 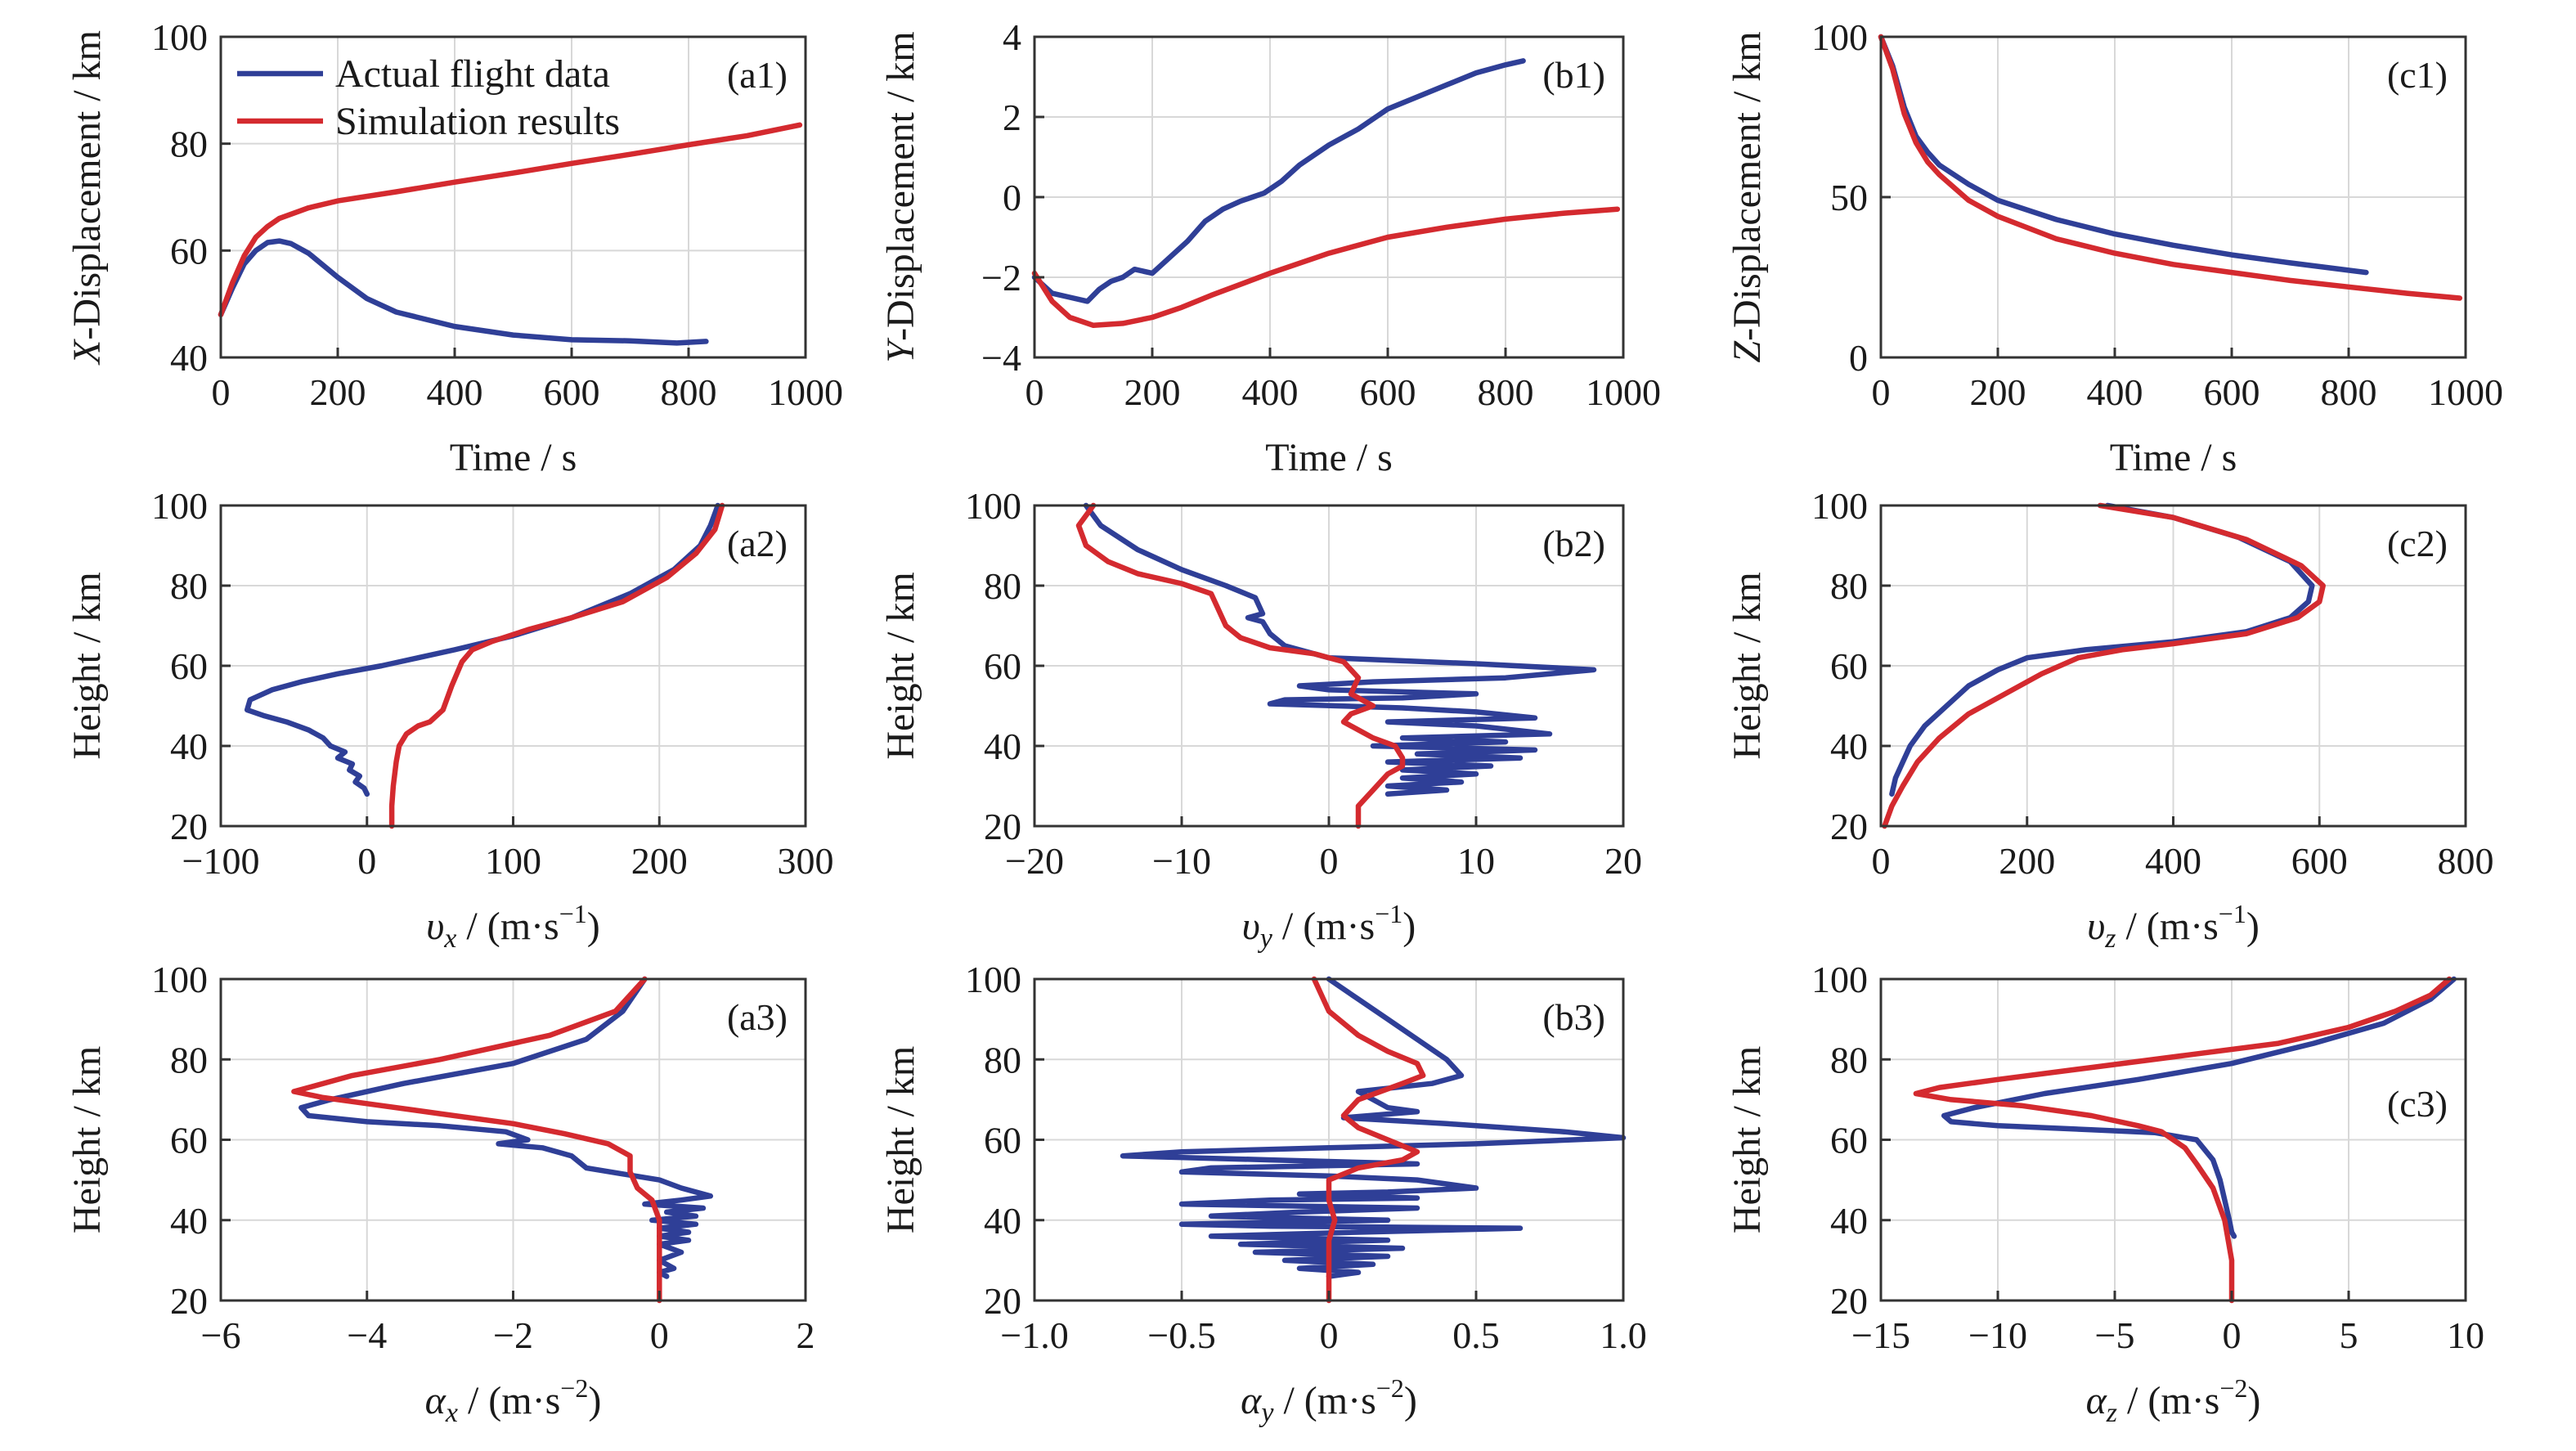 I want to click on x-tick-label: 300, so click(x=806, y=861).